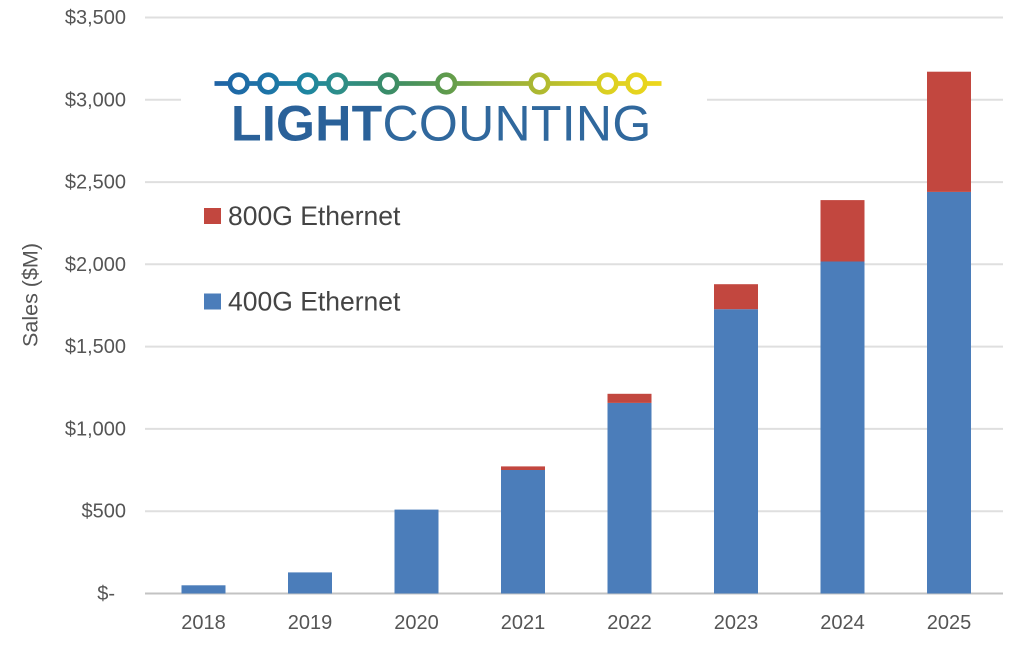  Describe the element at coordinates (95, 347) in the screenshot. I see `svg-text: $1,500` at that location.